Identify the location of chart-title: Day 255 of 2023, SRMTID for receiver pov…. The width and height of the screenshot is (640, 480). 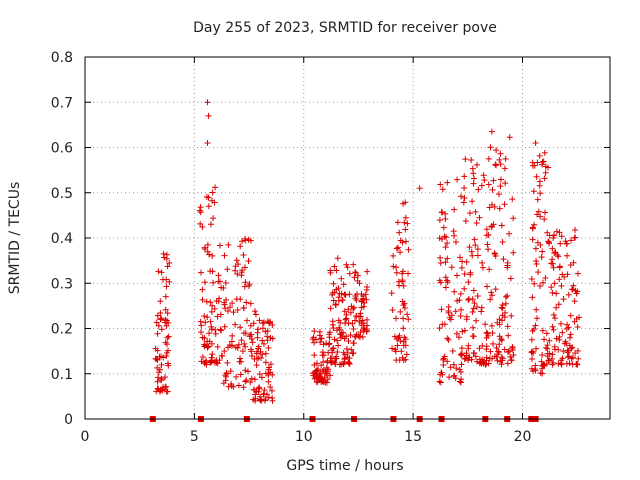
(345, 28).